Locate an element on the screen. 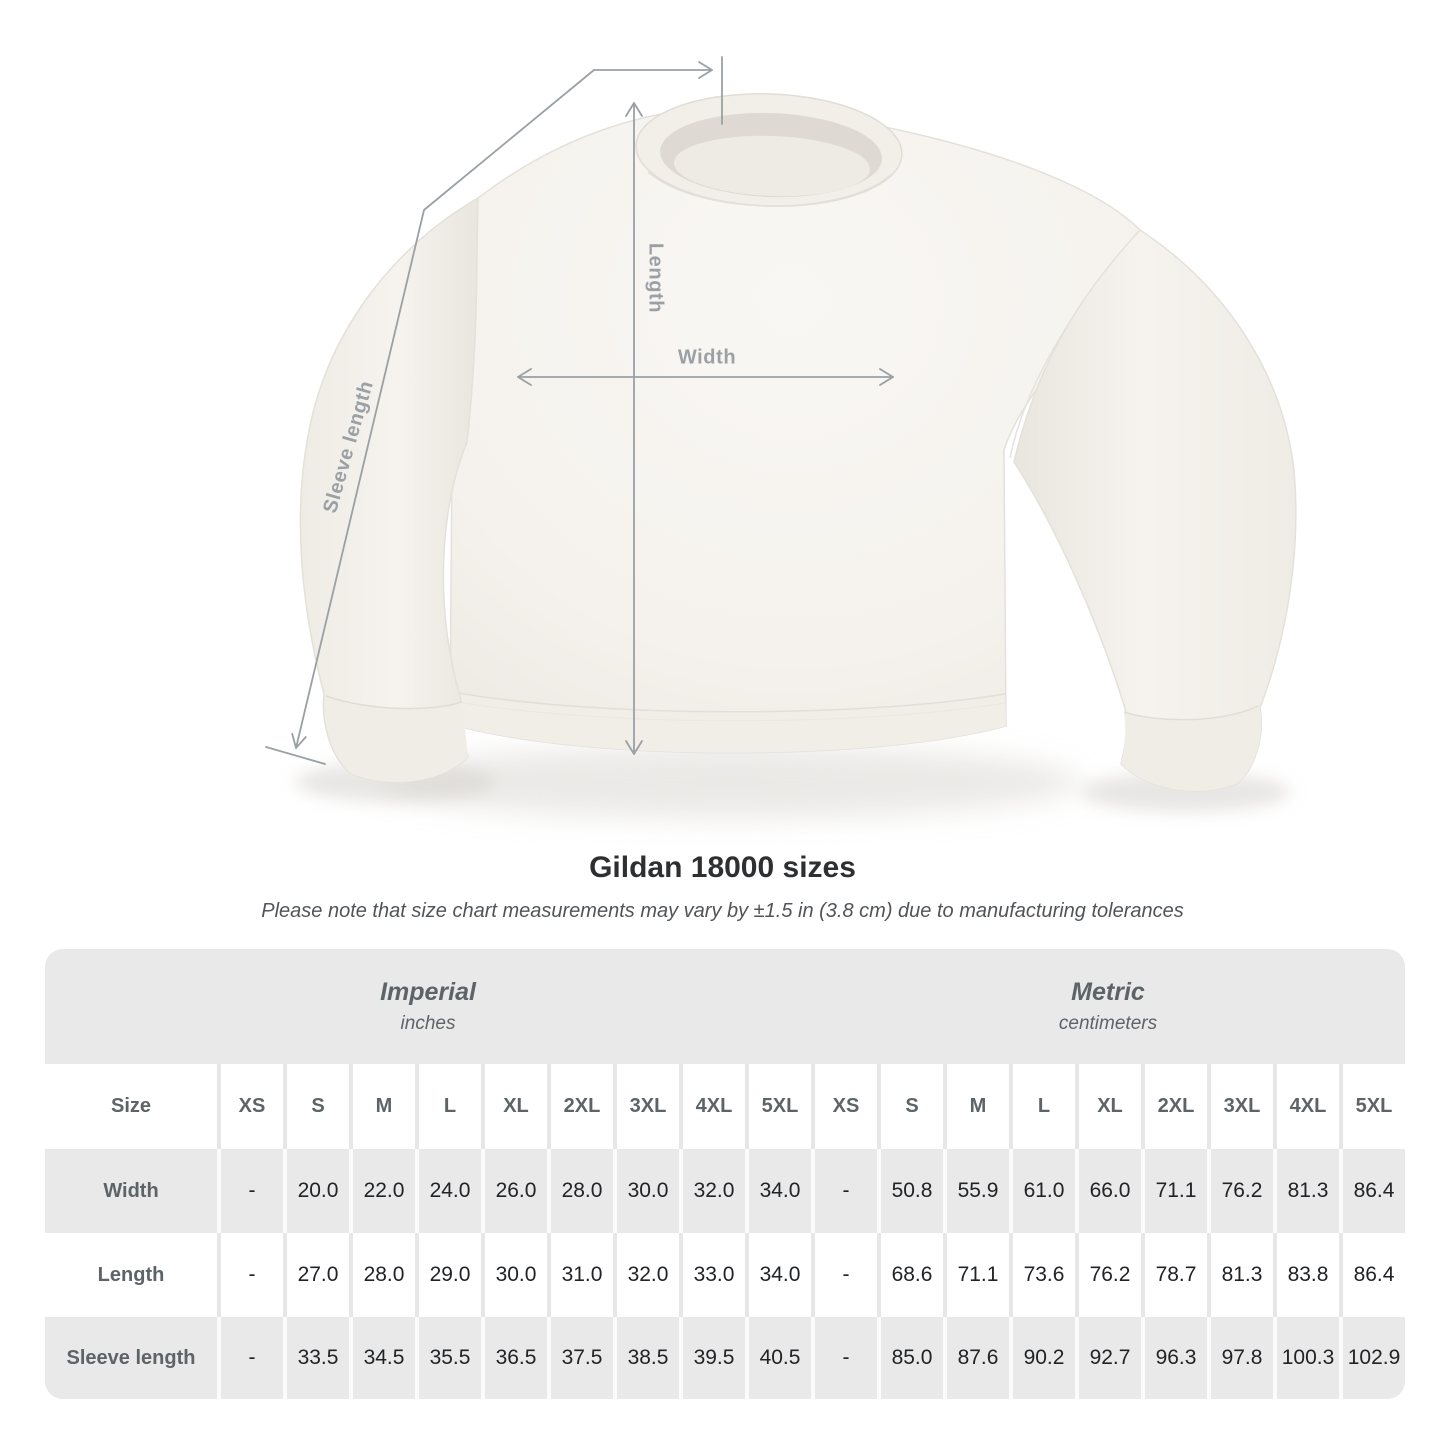 The width and height of the screenshot is (1445, 1445). metric-title: Metric is located at coordinates (1108, 992).